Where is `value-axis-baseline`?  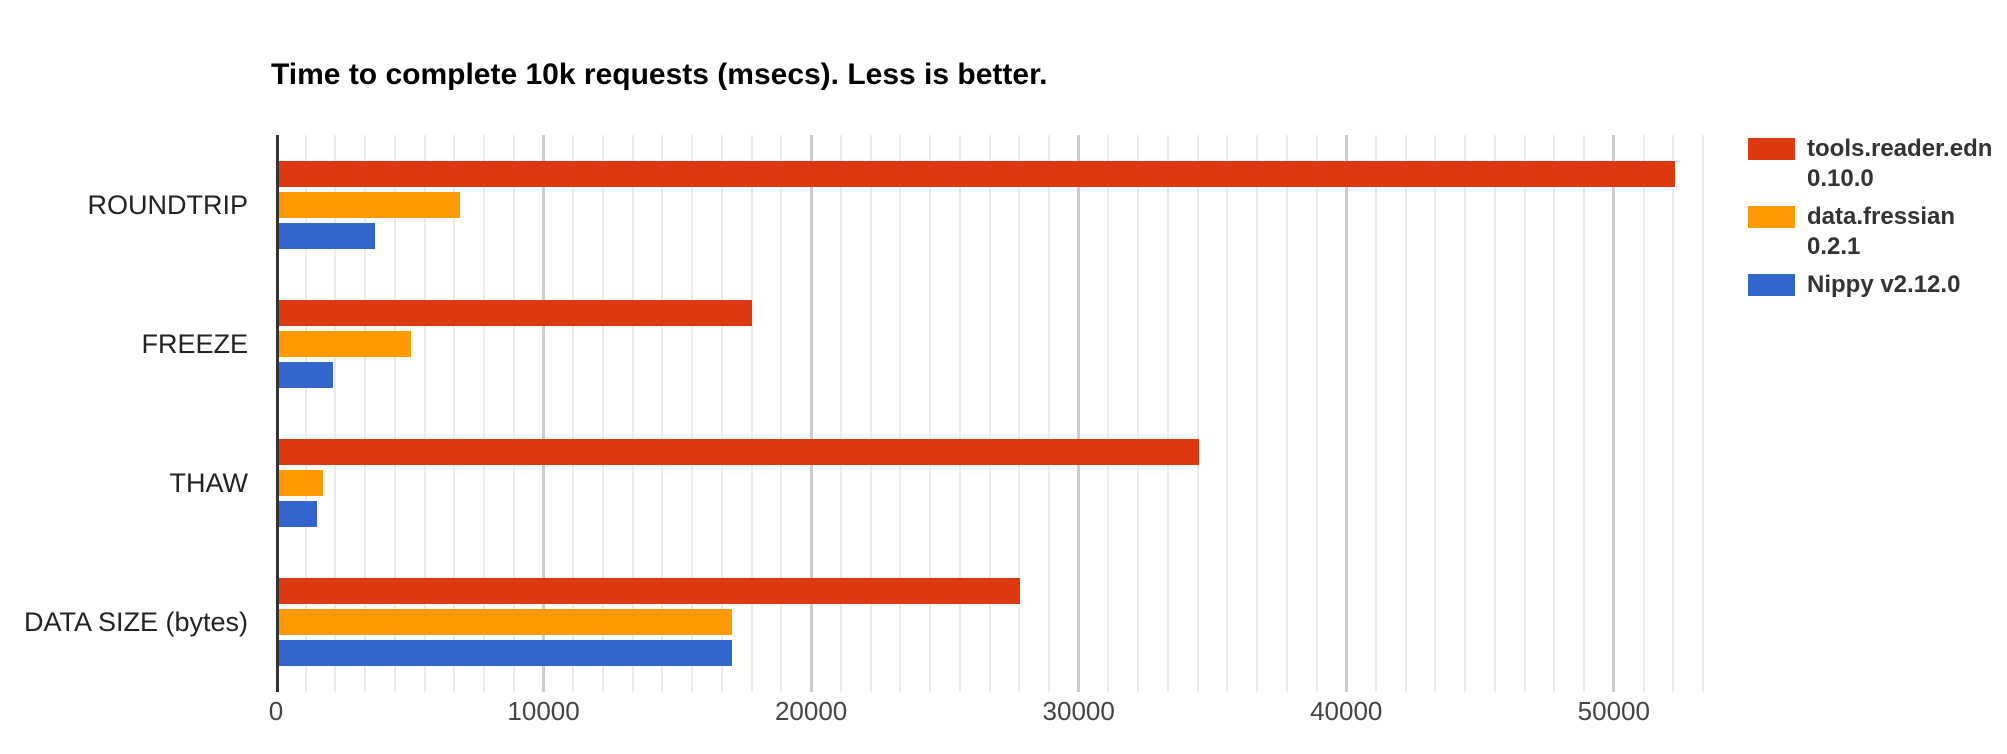
value-axis-baseline is located at coordinates (277, 413).